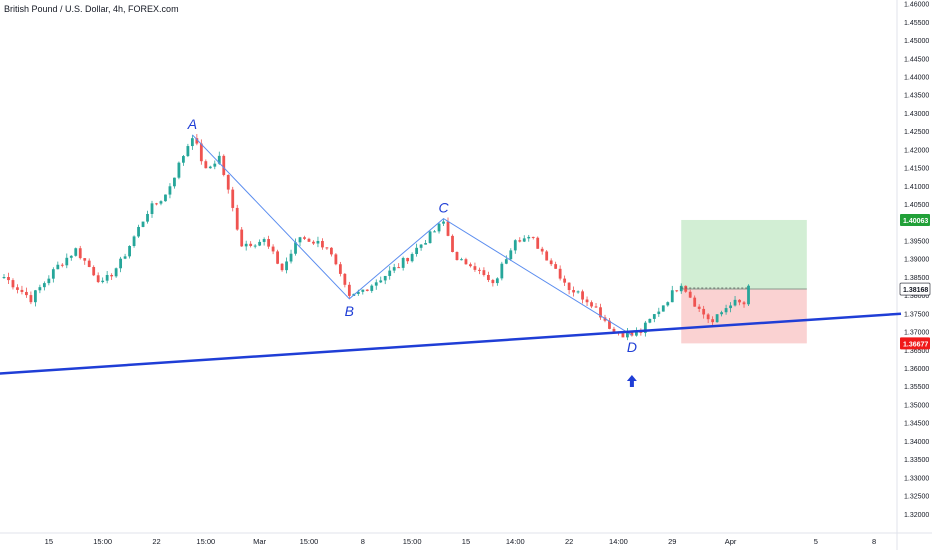 The width and height of the screenshot is (932, 555). I want to click on y-tick-label: 1.44000, so click(916, 78).